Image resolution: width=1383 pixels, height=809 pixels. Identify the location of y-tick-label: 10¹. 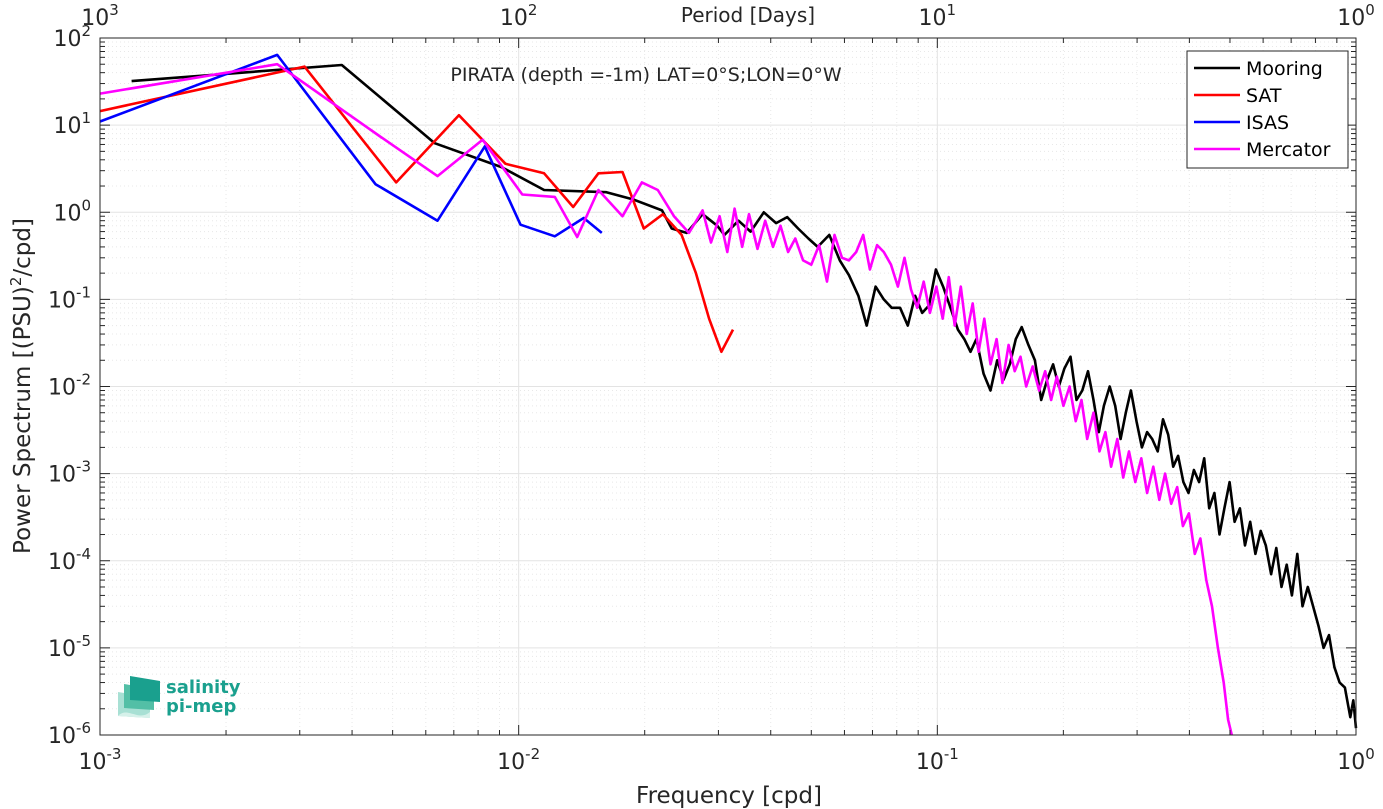
(72, 124).